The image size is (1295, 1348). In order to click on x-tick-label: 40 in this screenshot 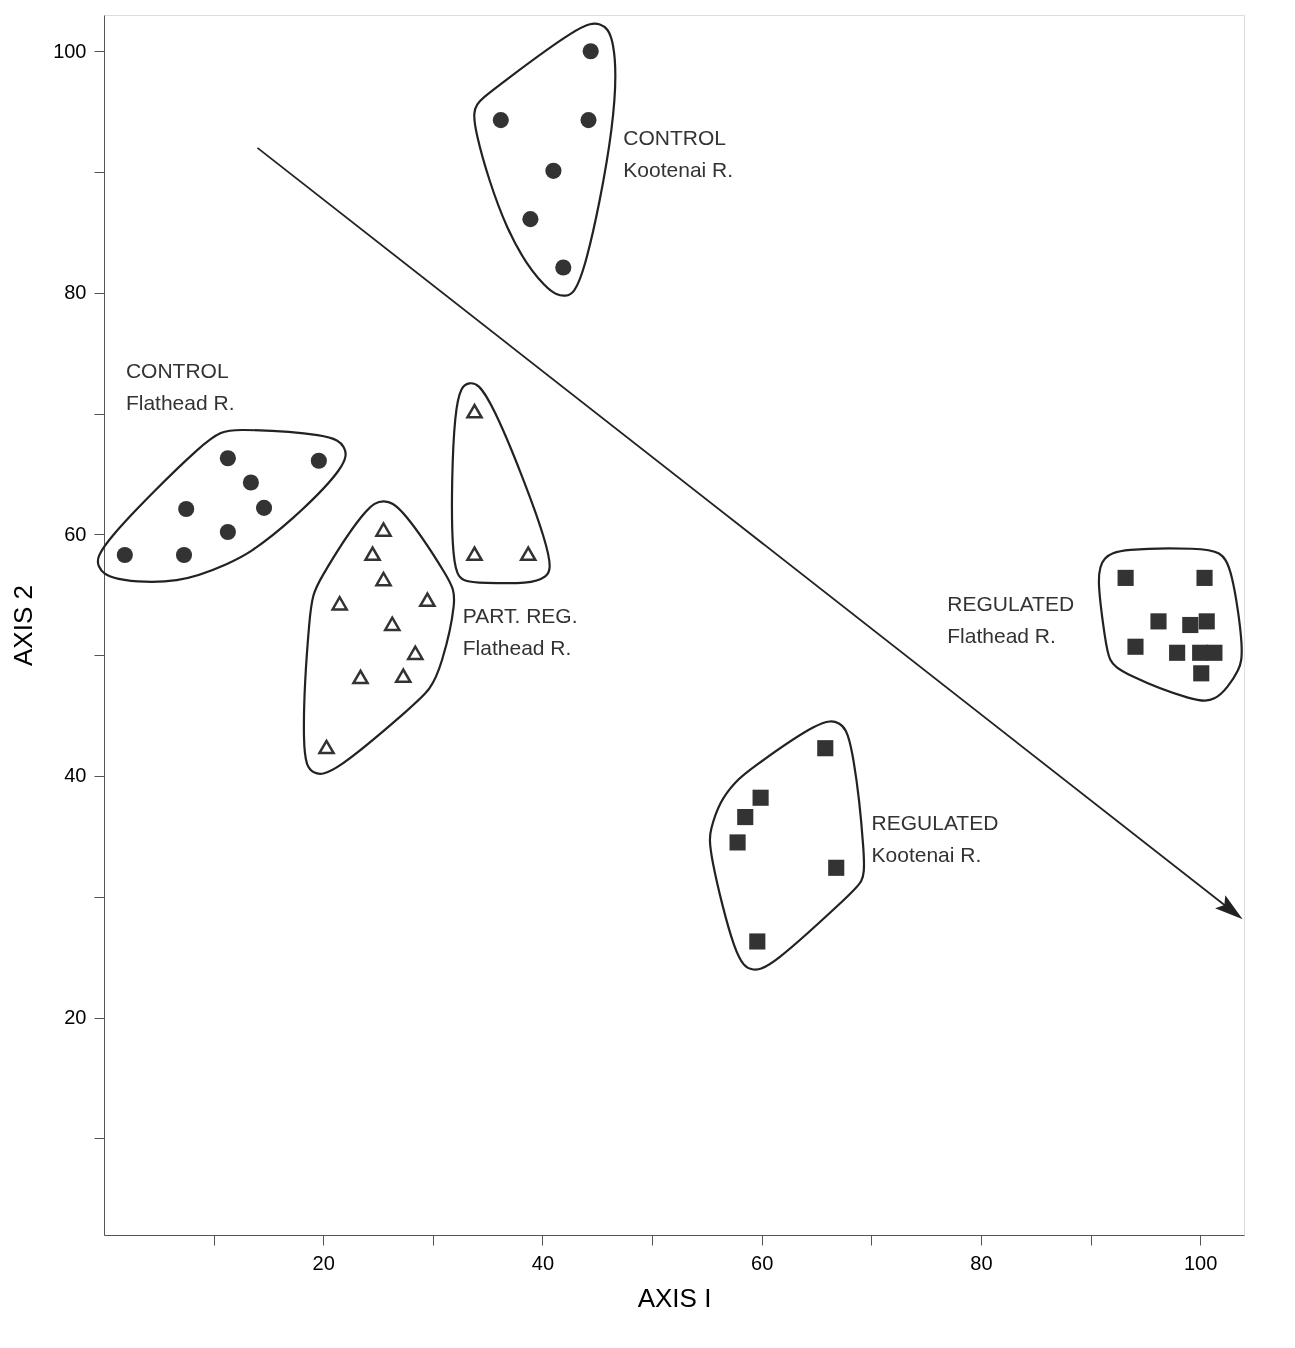, I will do `click(543, 1262)`.